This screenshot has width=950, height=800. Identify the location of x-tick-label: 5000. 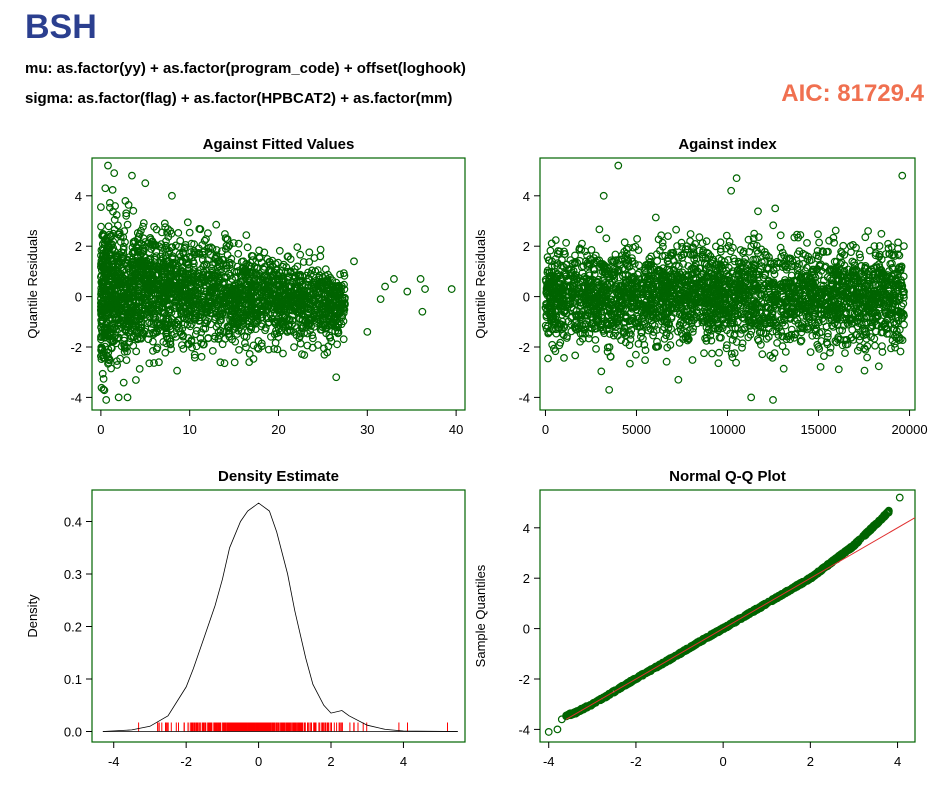
(636, 429).